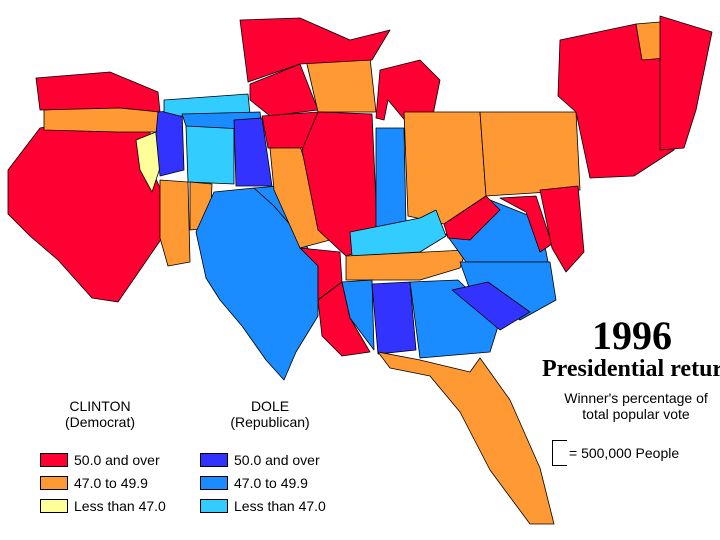  What do you see at coordinates (315, 50) in the screenshot?
I see `region-michigan-up` at bounding box center [315, 50].